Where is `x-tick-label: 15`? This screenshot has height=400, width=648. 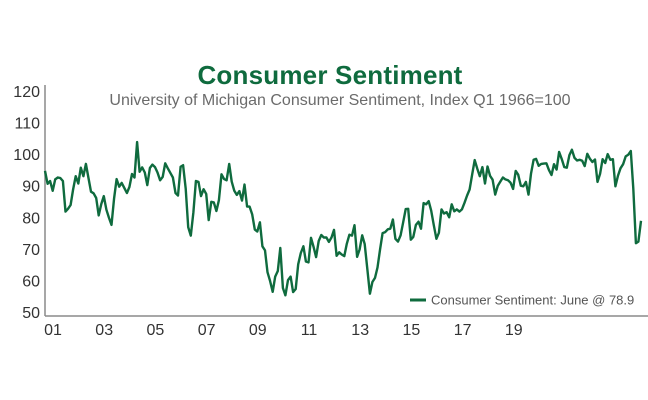 x-tick-label: 15 is located at coordinates (412, 330).